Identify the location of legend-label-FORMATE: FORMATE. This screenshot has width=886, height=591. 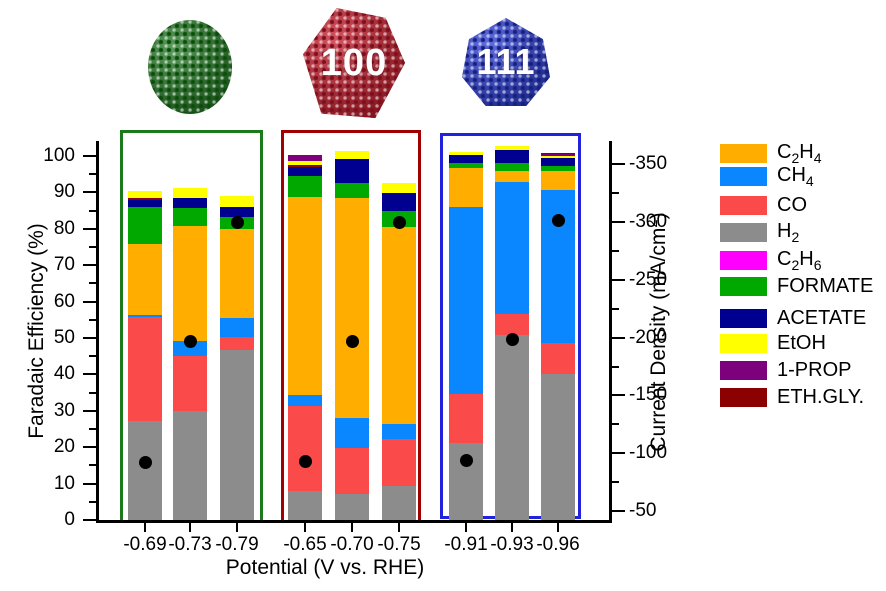
(825, 285).